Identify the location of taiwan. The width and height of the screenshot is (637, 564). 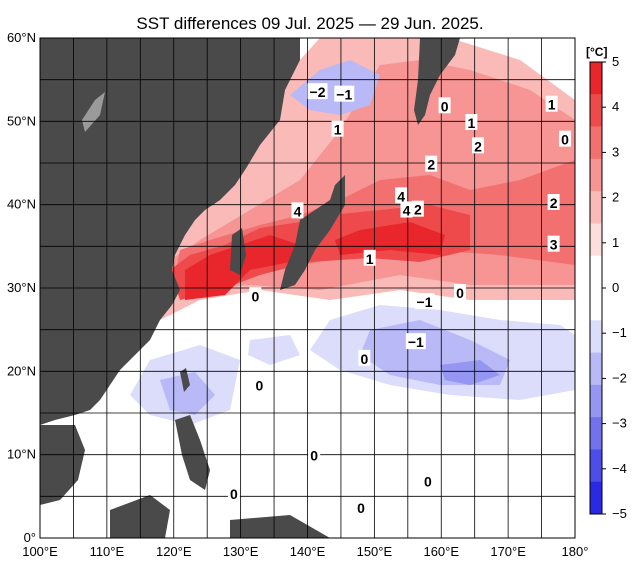
(185, 380).